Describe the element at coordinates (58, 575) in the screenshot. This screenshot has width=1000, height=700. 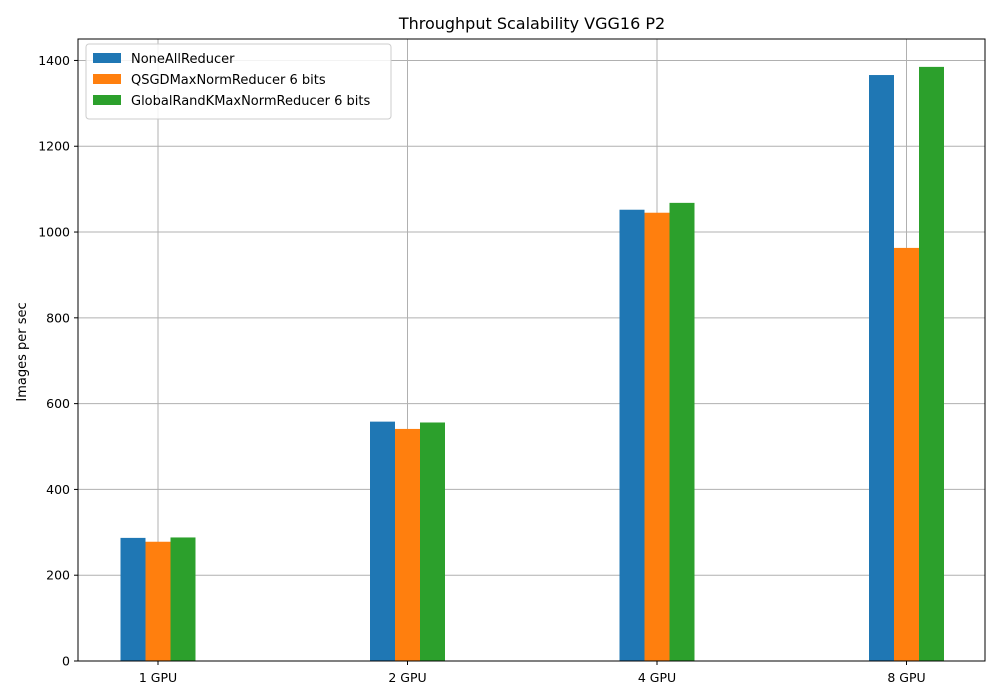
I see `y-tick-label: 200` at that location.